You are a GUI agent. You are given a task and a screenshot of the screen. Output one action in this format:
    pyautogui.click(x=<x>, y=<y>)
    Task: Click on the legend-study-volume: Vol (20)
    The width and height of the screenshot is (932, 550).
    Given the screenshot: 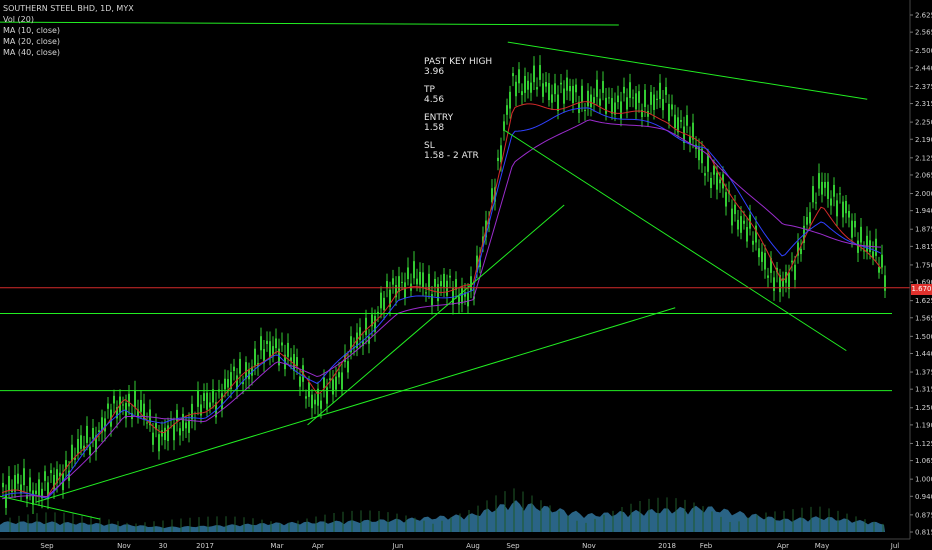 What is the action you would take?
    pyautogui.click(x=18, y=19)
    